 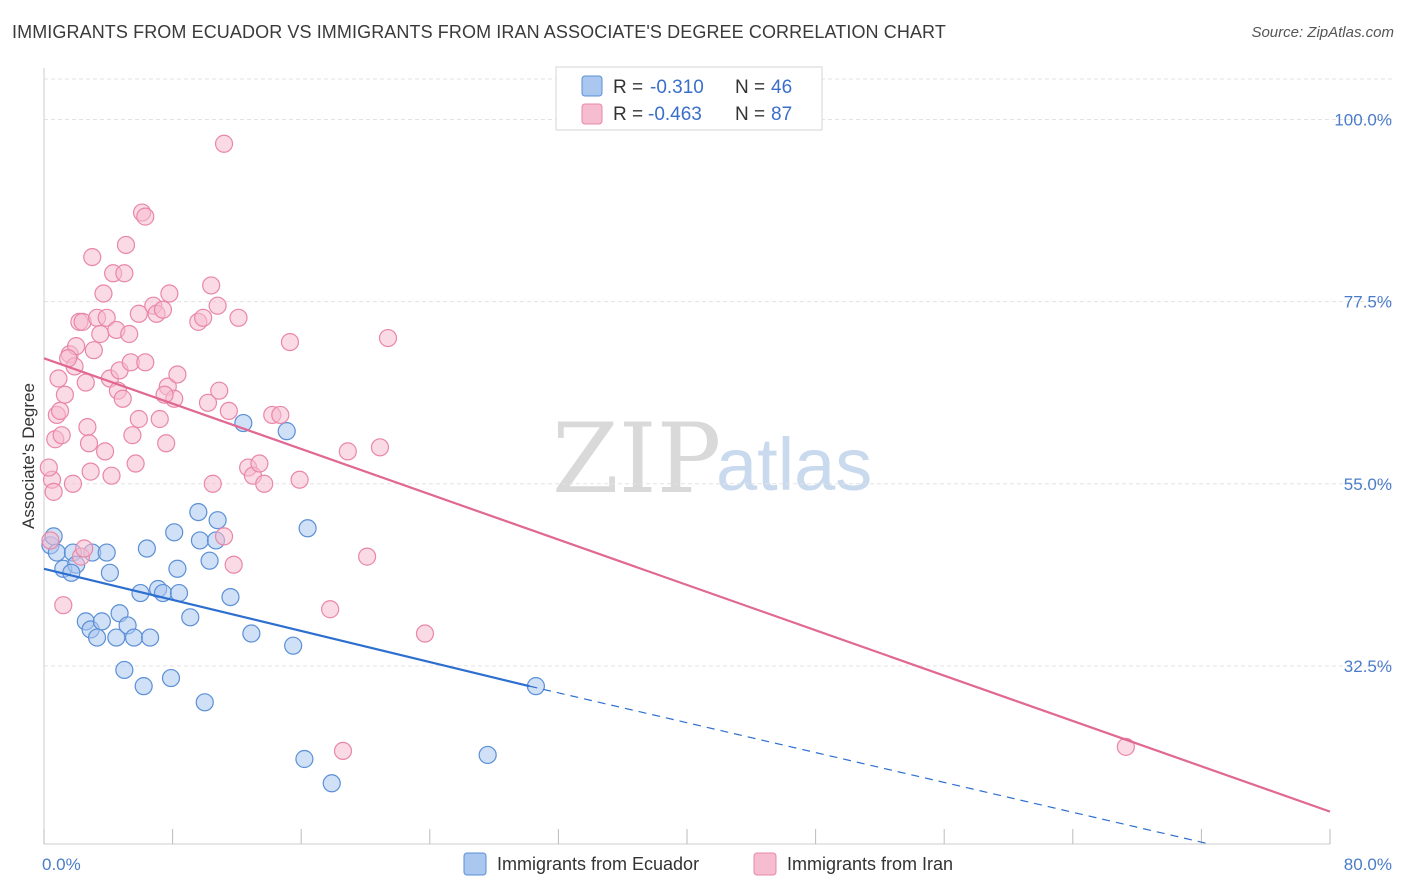 What do you see at coordinates (794, 464) in the screenshot?
I see `watermark-atlas: atlas` at bounding box center [794, 464].